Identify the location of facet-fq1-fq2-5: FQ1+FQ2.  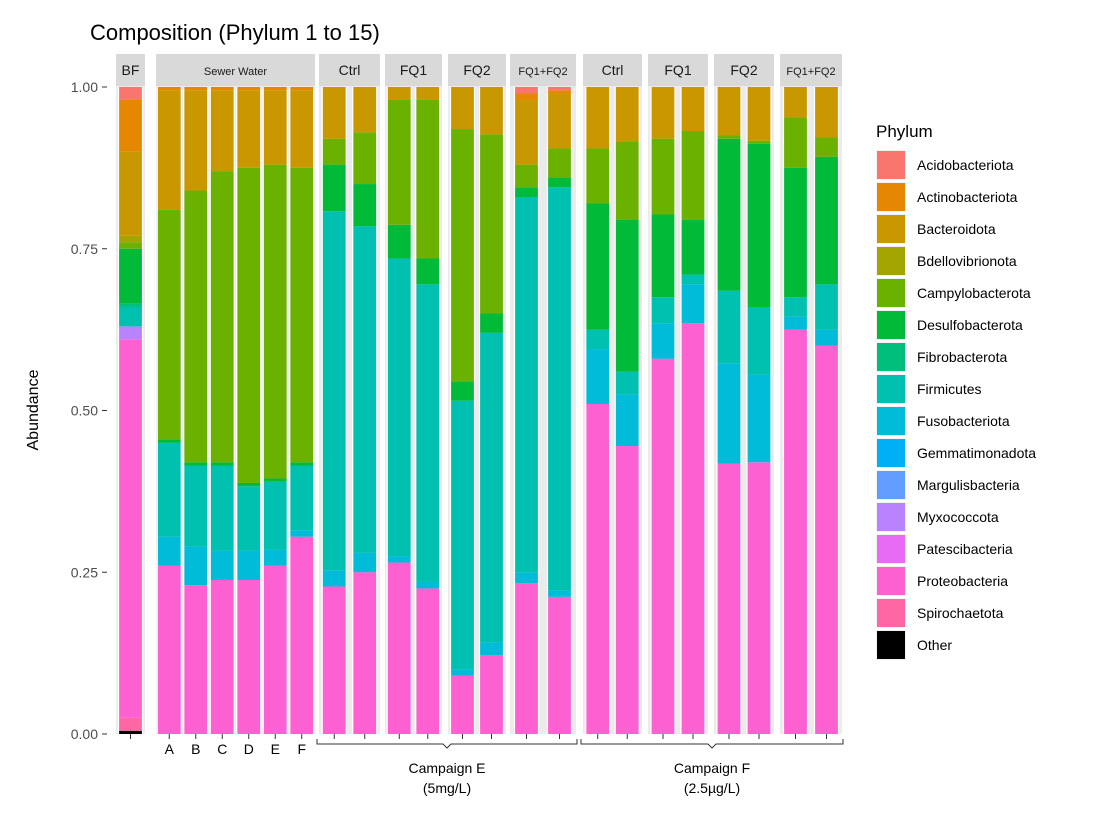
(543, 396).